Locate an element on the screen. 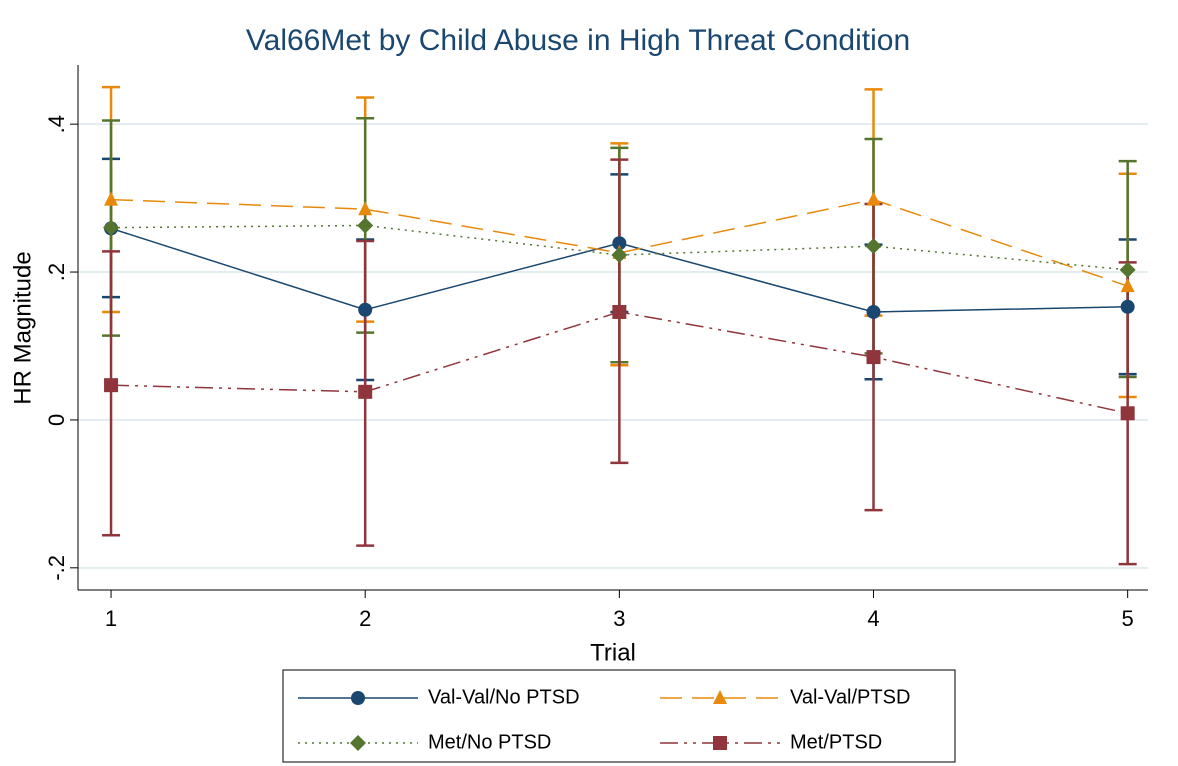 The image size is (1178, 766). legend-label: Val-Val/PTSD is located at coordinates (850, 697).